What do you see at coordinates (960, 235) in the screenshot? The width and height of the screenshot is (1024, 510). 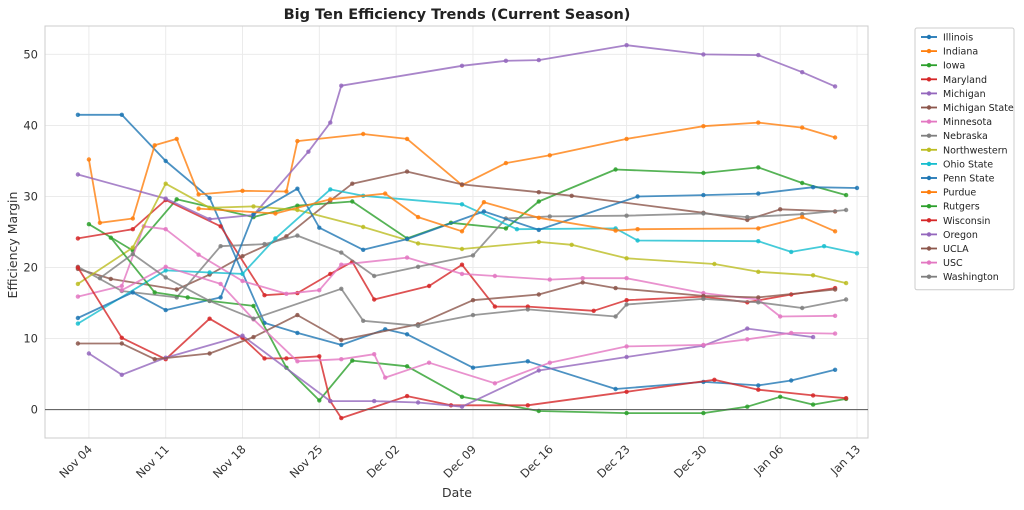 I see `legend-label: Oregon` at bounding box center [960, 235].